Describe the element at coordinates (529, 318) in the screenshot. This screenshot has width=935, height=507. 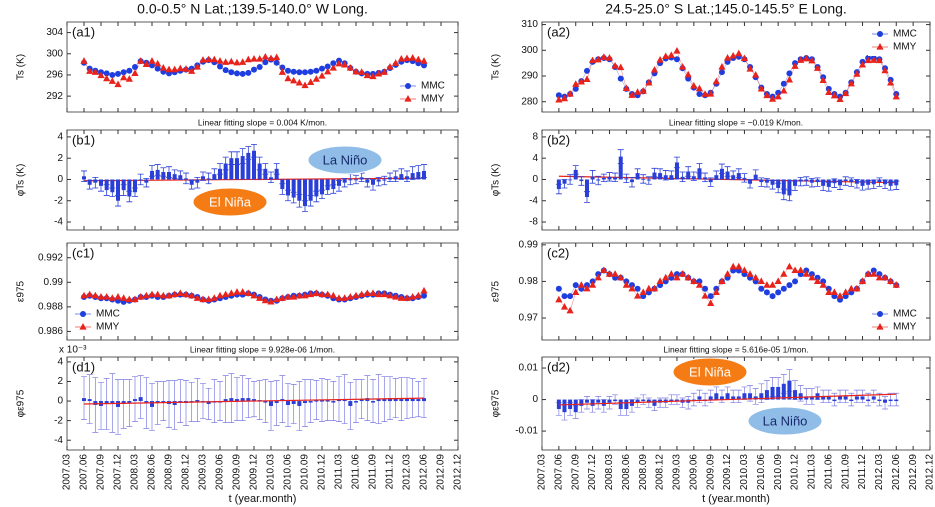
I see `y-tick-label: 0.97` at that location.